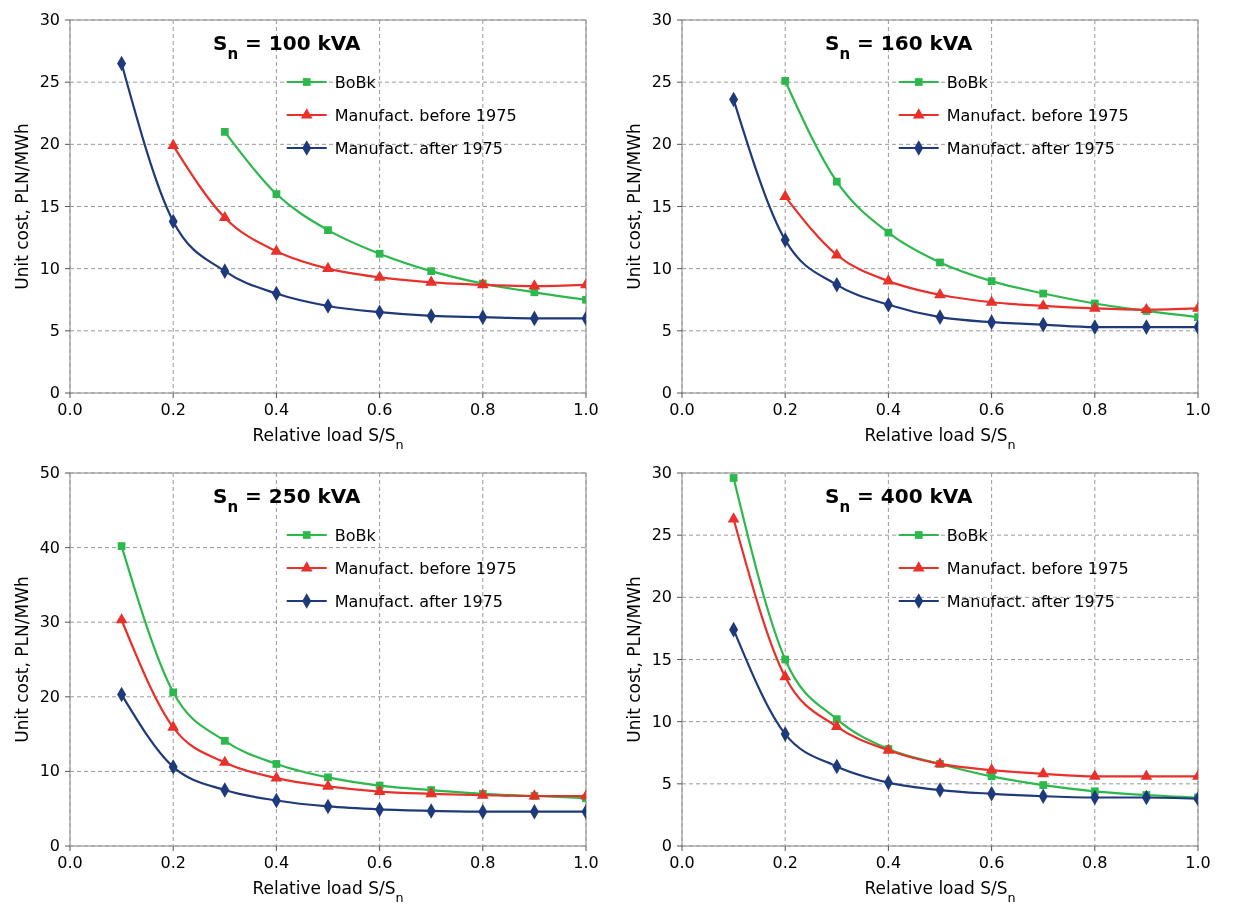 Image resolution: width=1233 pixels, height=924 pixels. Describe the element at coordinates (287, 500) in the screenshot. I see `text: S$_{n}$ = 250 kVA` at that location.